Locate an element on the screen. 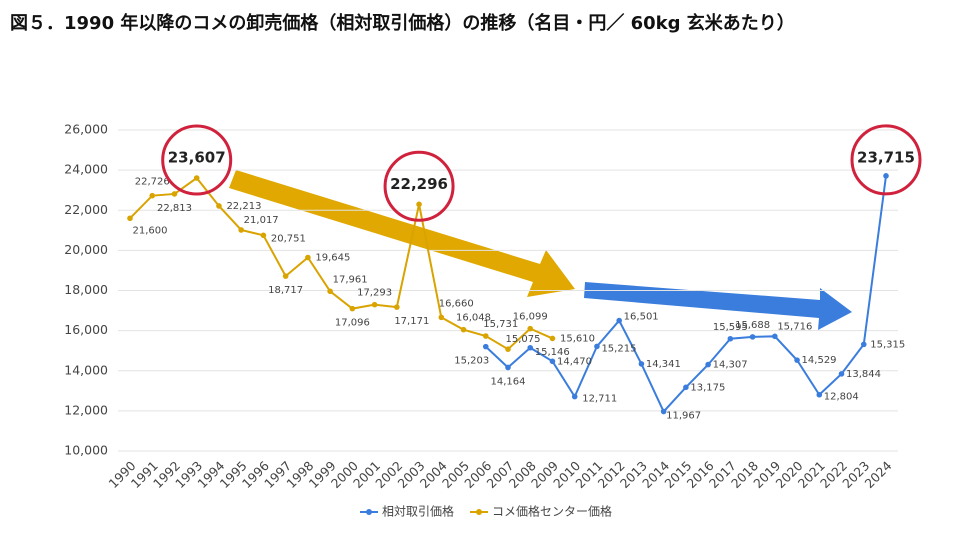  blue-arrow is located at coordinates (718, 306).